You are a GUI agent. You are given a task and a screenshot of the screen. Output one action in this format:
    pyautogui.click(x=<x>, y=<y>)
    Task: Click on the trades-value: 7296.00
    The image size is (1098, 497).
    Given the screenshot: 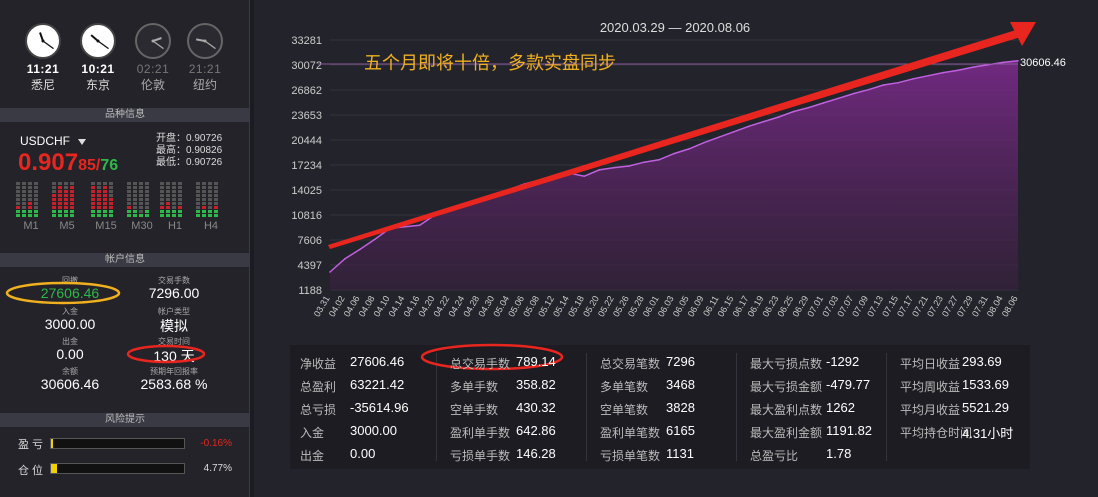 What is the action you would take?
    pyautogui.click(x=174, y=293)
    